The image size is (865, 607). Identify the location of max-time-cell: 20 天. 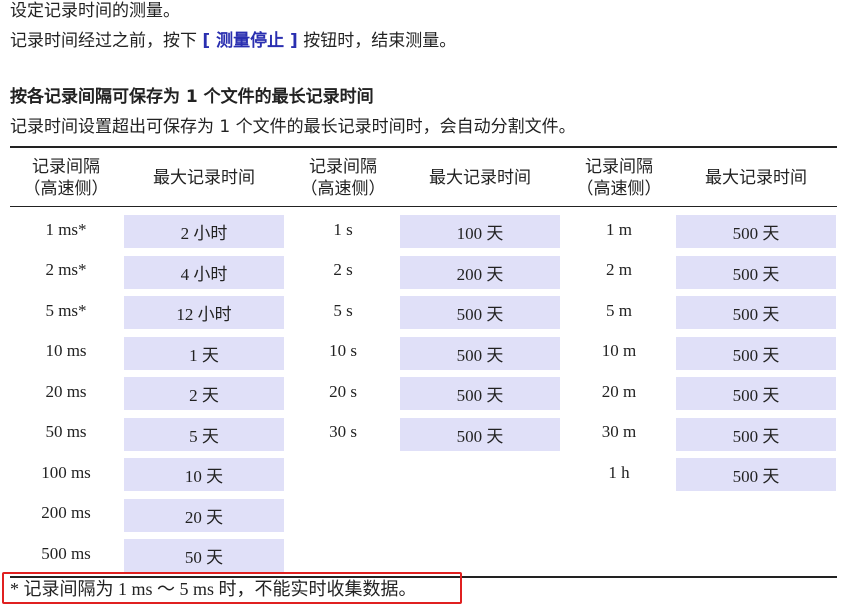
(204, 515).